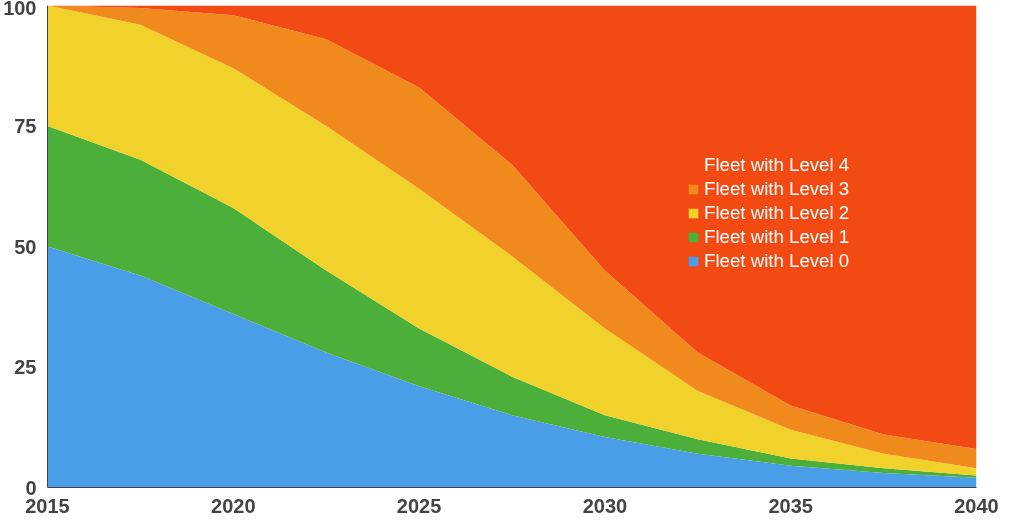  I want to click on y-tick-label: 25, so click(25, 367).